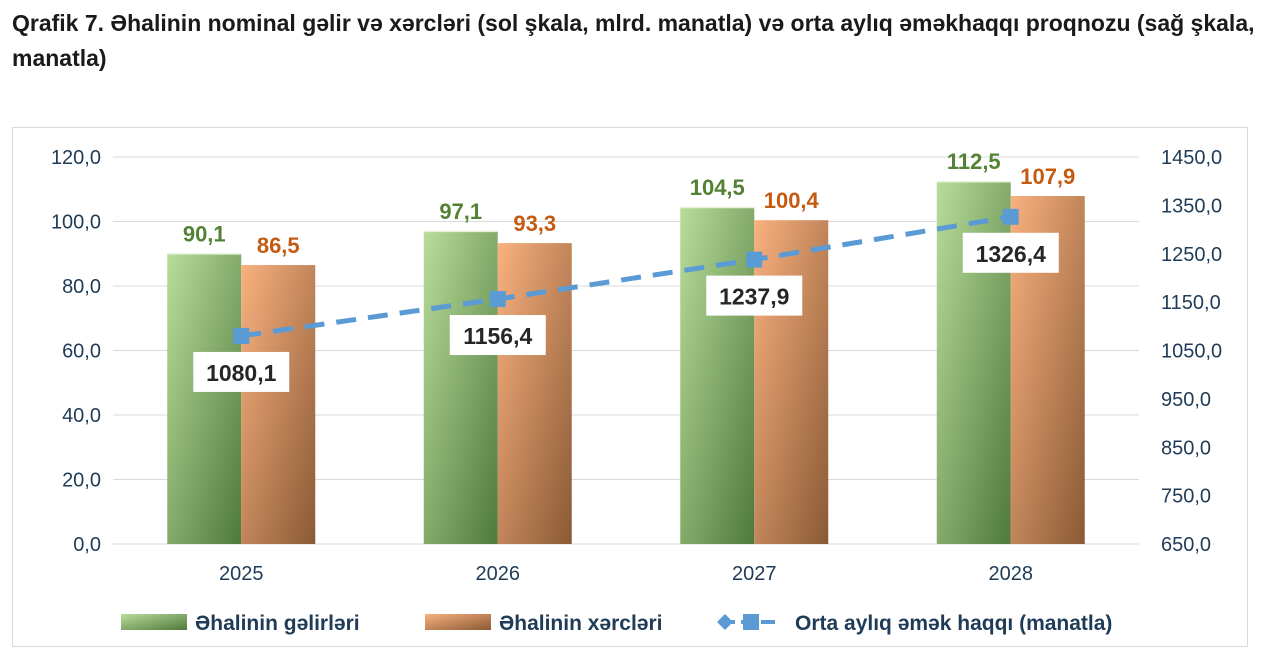 The width and height of the screenshot is (1277, 655). What do you see at coordinates (1186, 400) in the screenshot?
I see `y-right-tick-label: 950,0` at bounding box center [1186, 400].